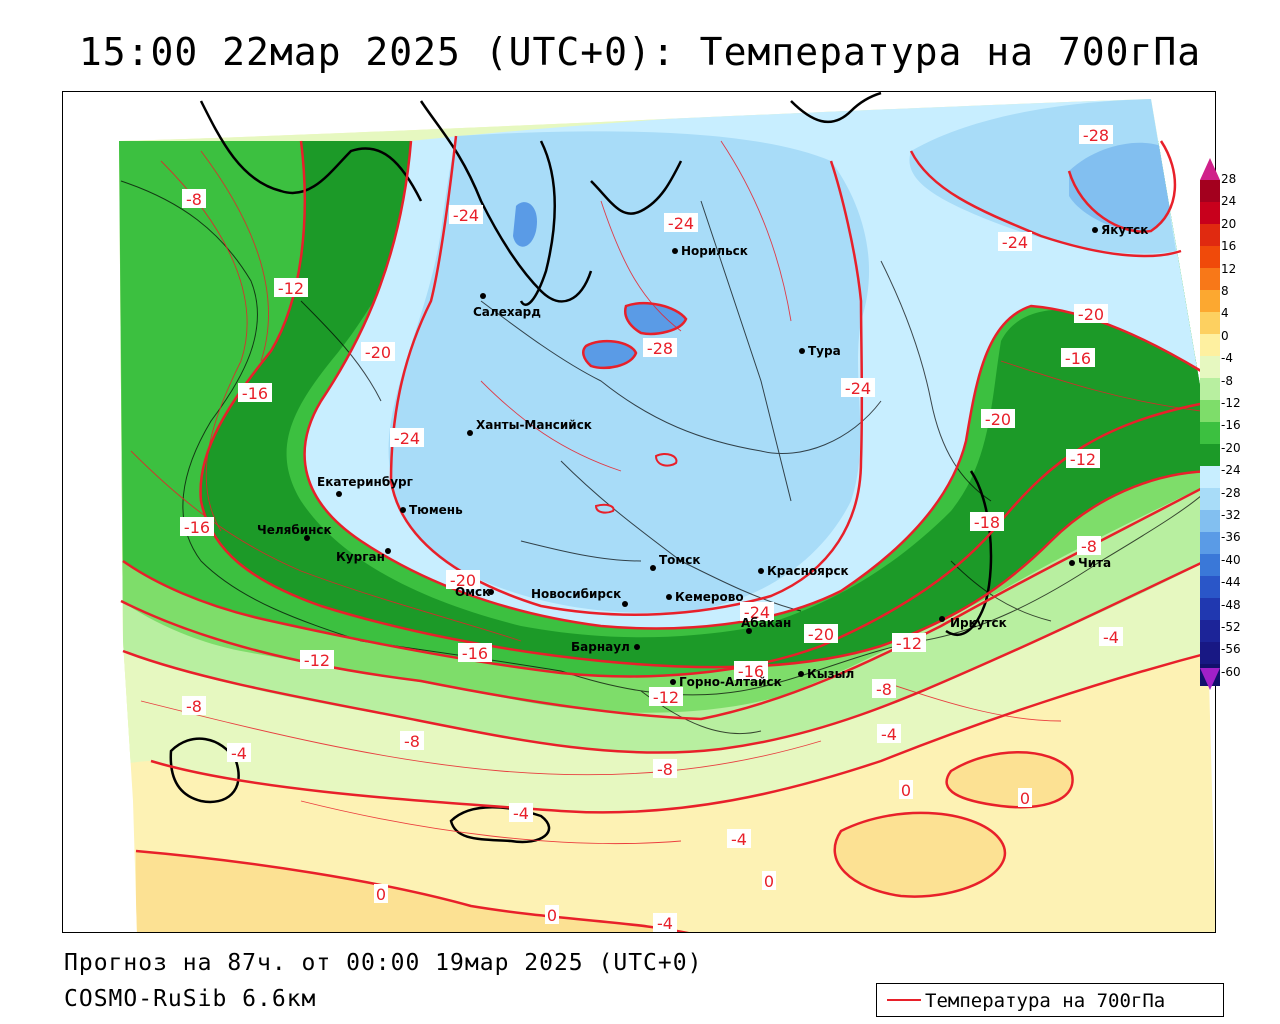  Describe the element at coordinates (675, 562) in the screenshot. I see `city-marker: Томск` at that location.